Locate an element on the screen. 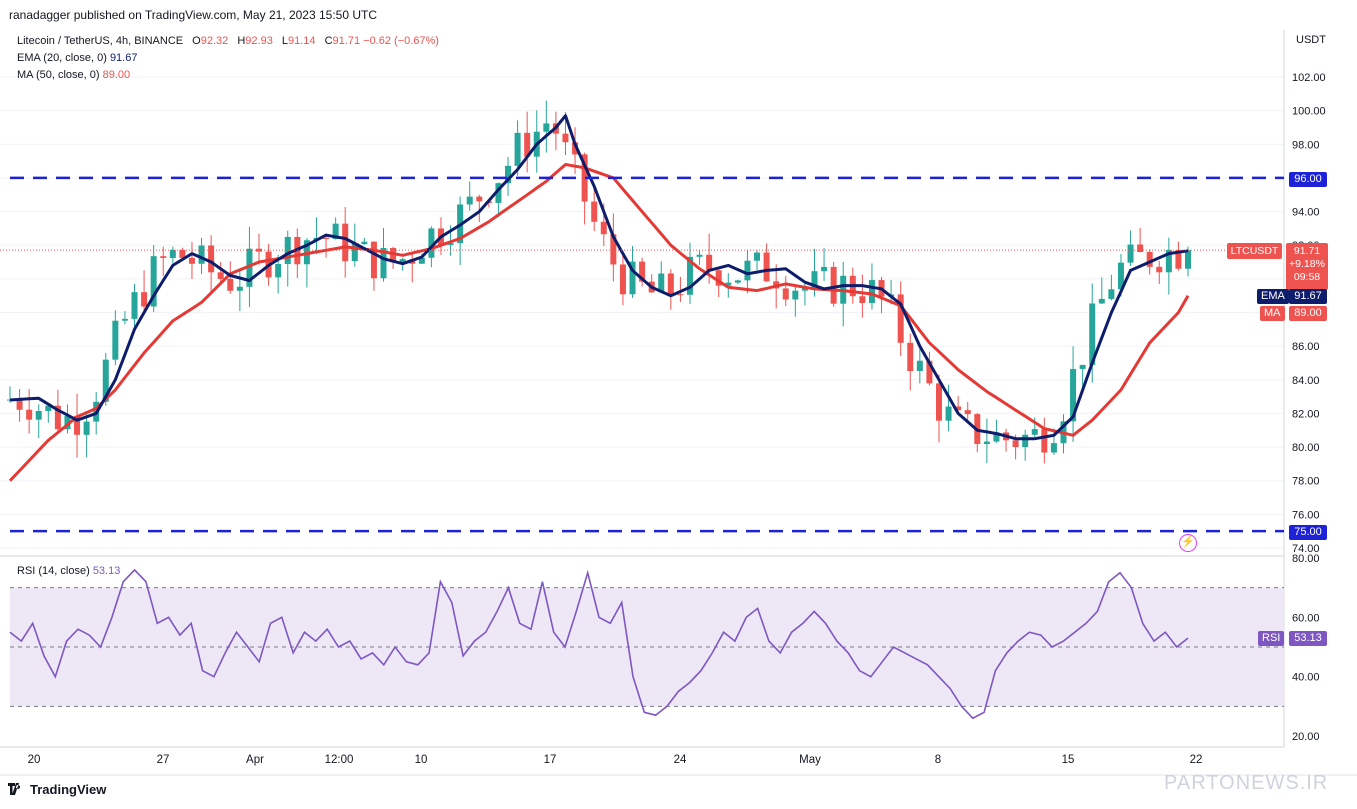  price-tick-label: 100.00 is located at coordinates (1309, 112).